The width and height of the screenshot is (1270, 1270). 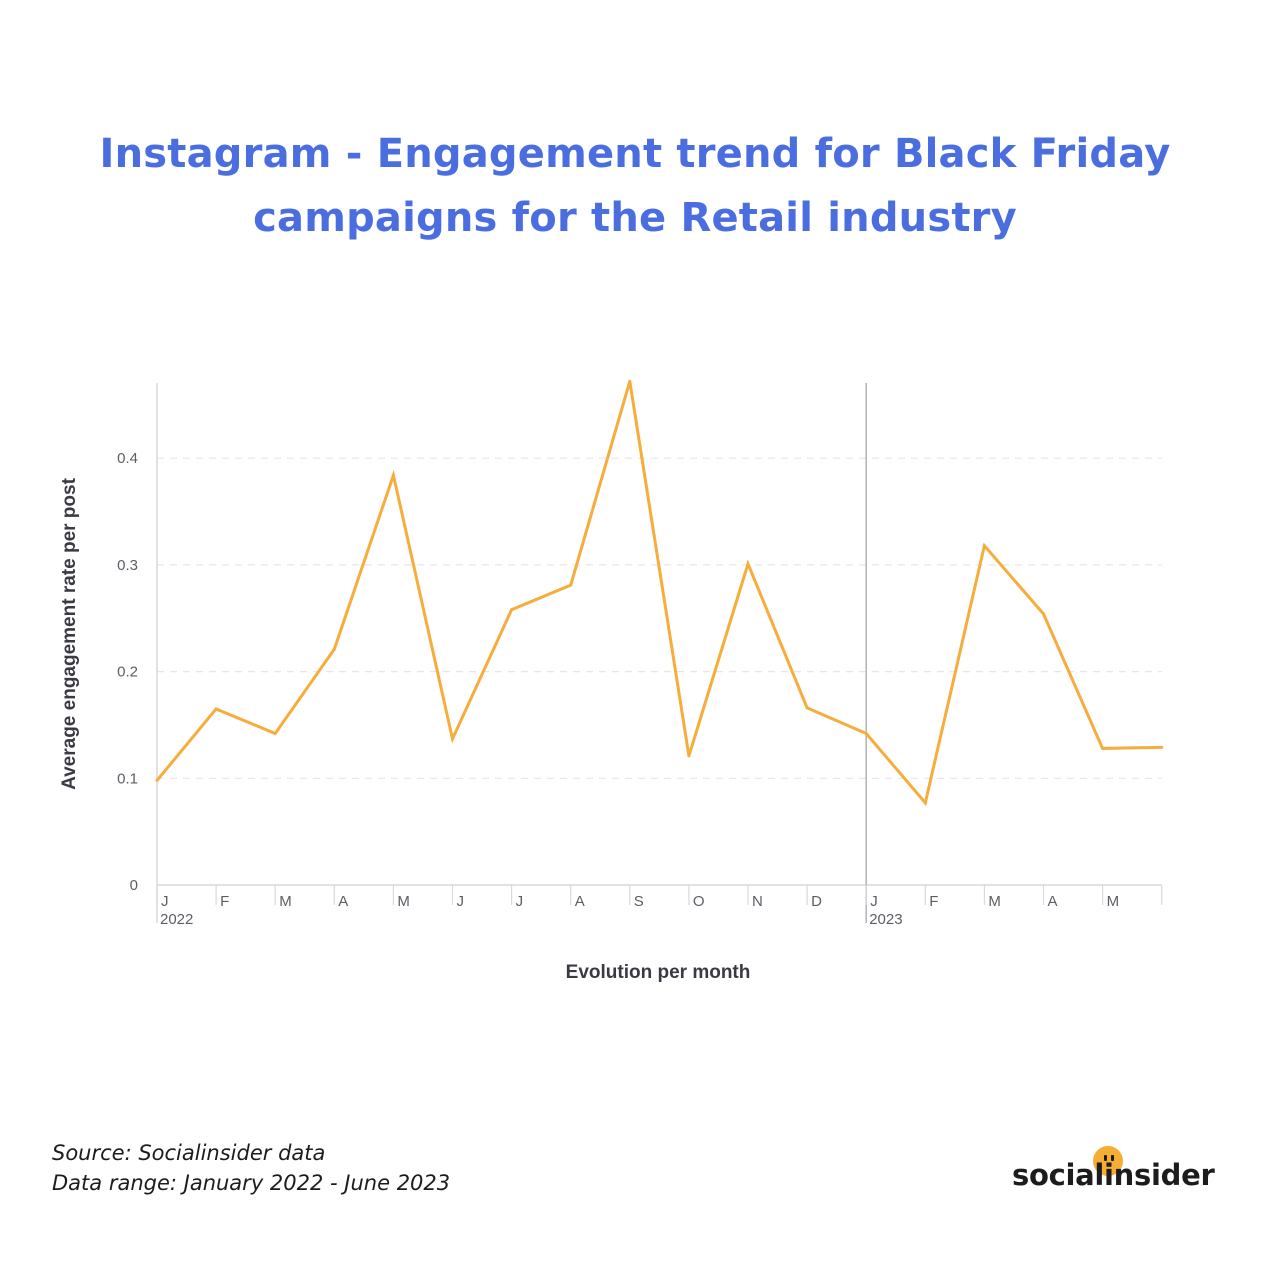 What do you see at coordinates (1105, 1158) in the screenshot?
I see `logo-eyes-icon` at bounding box center [1105, 1158].